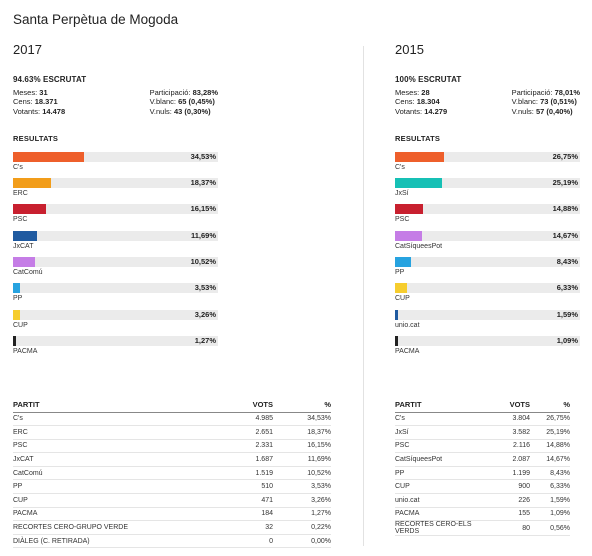 The height and width of the screenshot is (556, 592). What do you see at coordinates (302, 514) in the screenshot?
I see `cell-pct: 1,27%` at bounding box center [302, 514].